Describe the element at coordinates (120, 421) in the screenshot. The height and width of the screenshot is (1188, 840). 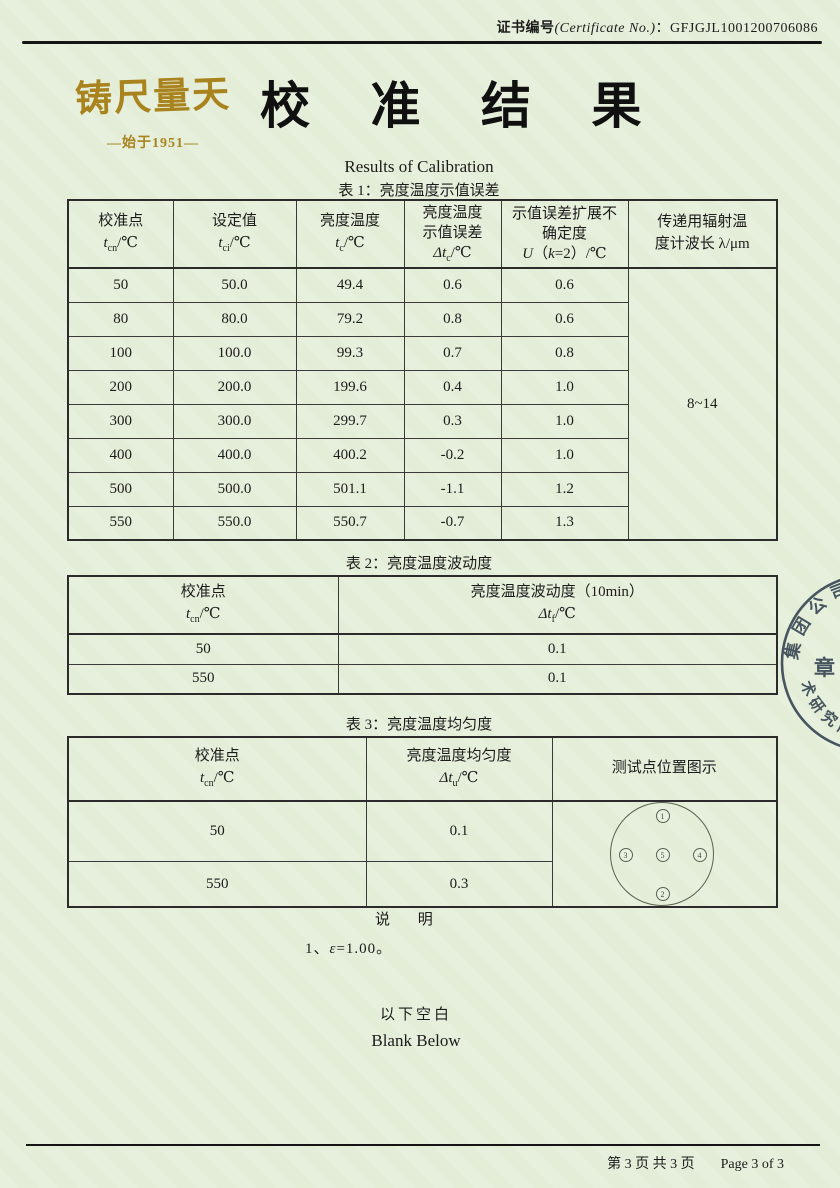
I see `table-cell: 300` at that location.